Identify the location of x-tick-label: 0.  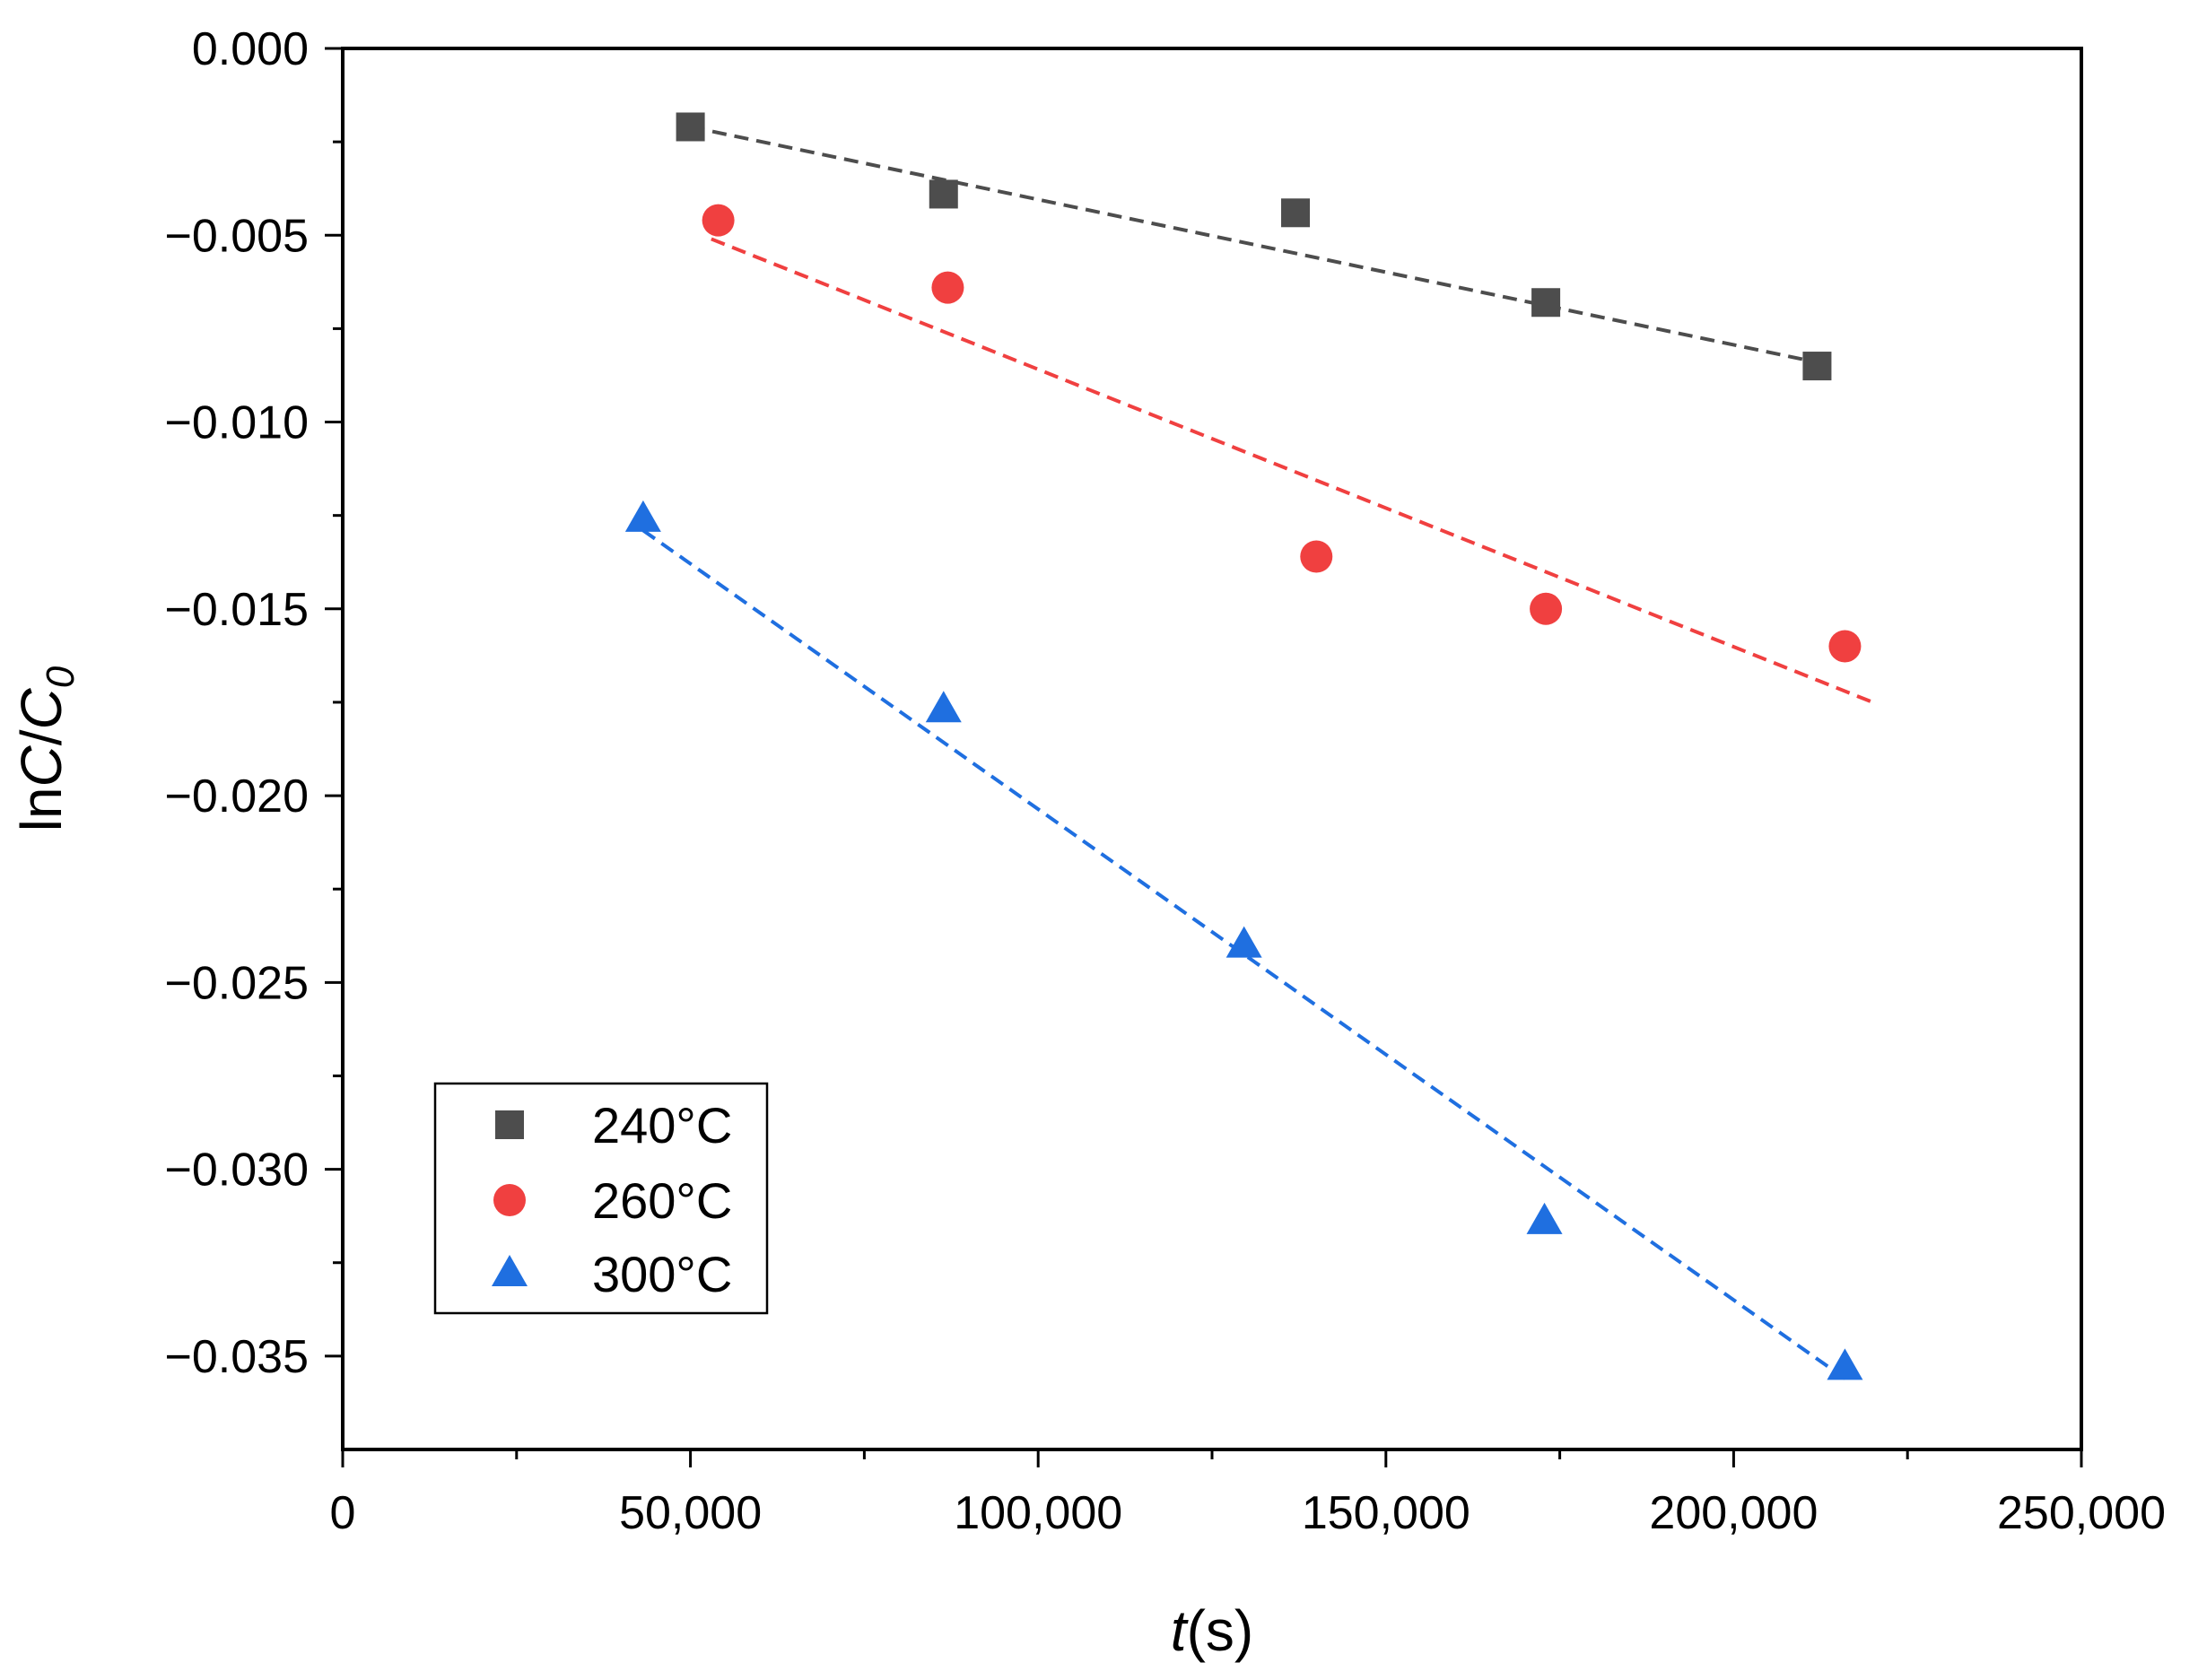
(343, 1513).